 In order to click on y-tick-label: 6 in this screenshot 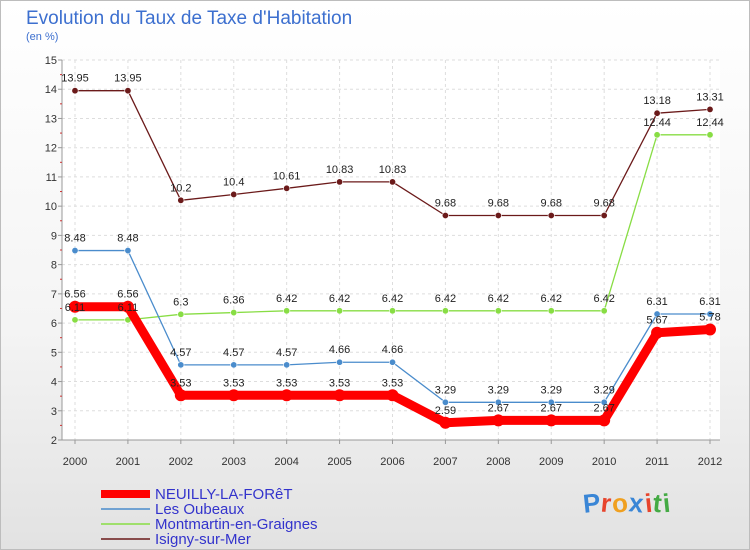, I will do `click(54, 324)`.